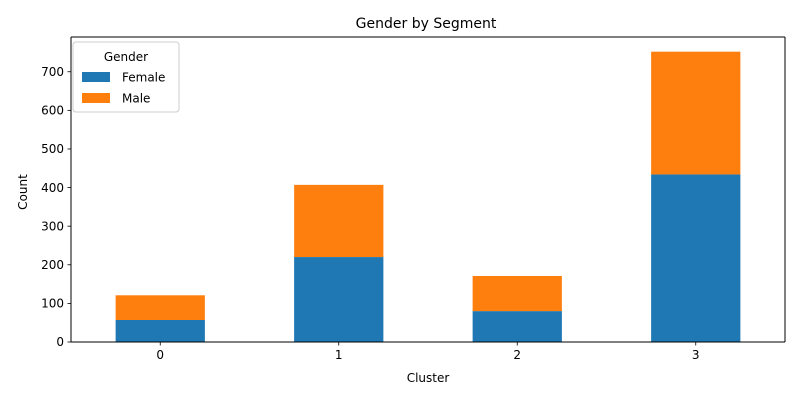  Describe the element at coordinates (428, 378) in the screenshot. I see `x-axis-title: Cluster` at that location.